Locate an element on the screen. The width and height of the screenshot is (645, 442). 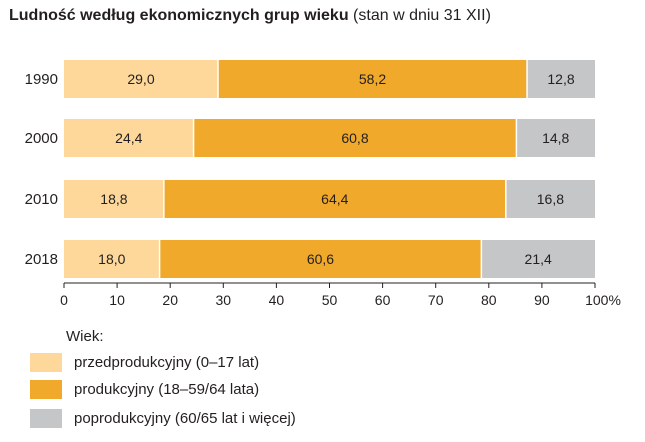
x-tick-label: 20 is located at coordinates (170, 300).